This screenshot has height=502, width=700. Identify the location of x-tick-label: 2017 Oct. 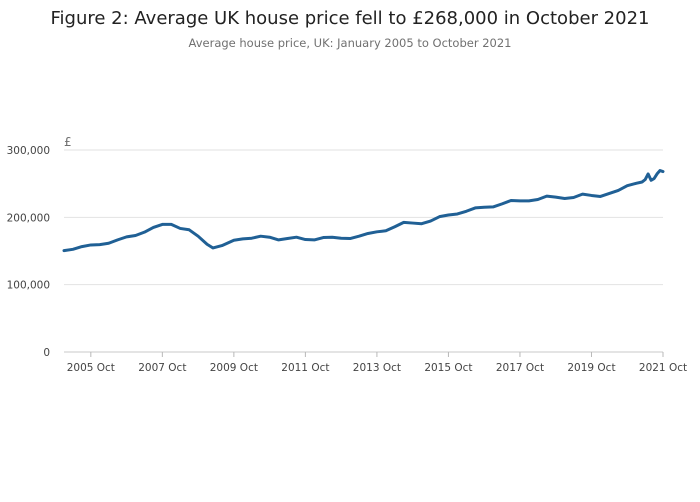
(520, 368).